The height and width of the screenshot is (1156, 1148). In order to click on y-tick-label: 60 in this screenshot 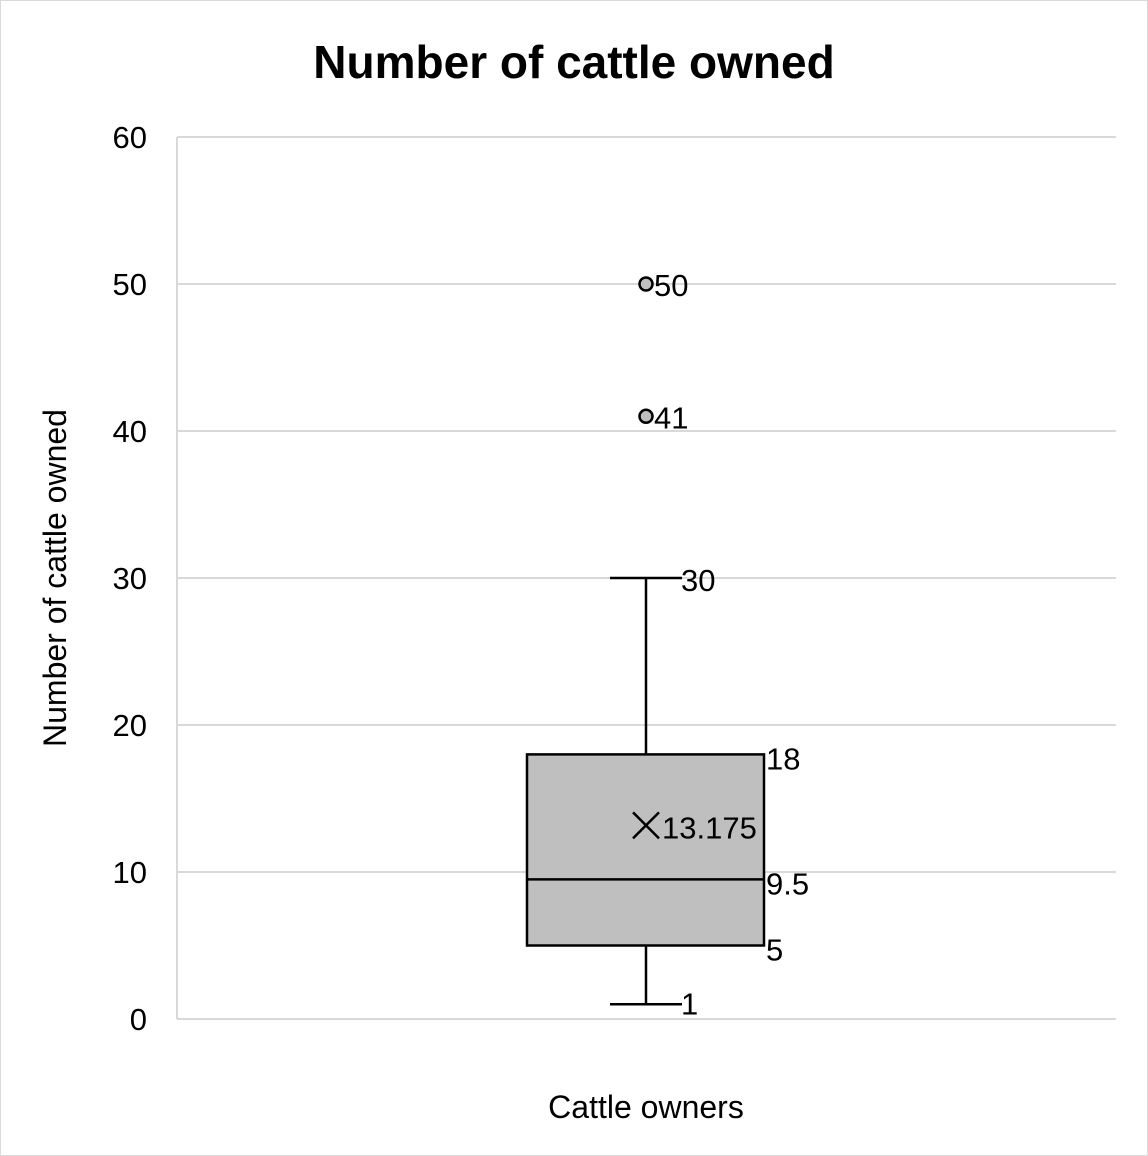, I will do `click(130, 137)`.